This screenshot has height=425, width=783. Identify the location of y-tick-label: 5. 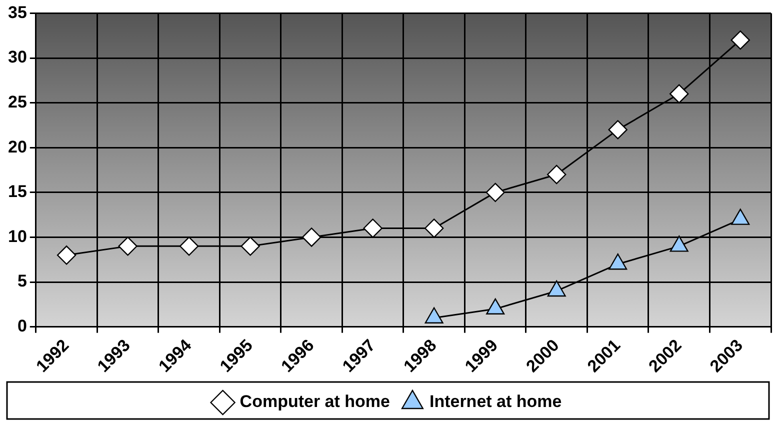
(22, 281).